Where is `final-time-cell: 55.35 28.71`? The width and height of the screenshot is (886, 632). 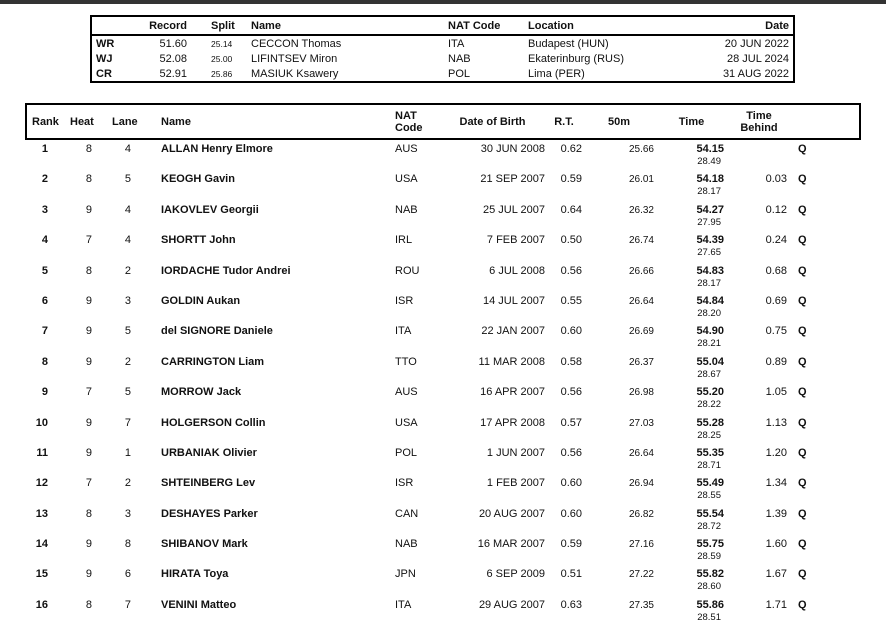
final-time-cell: 55.35 28.71 is located at coordinates (691, 458).